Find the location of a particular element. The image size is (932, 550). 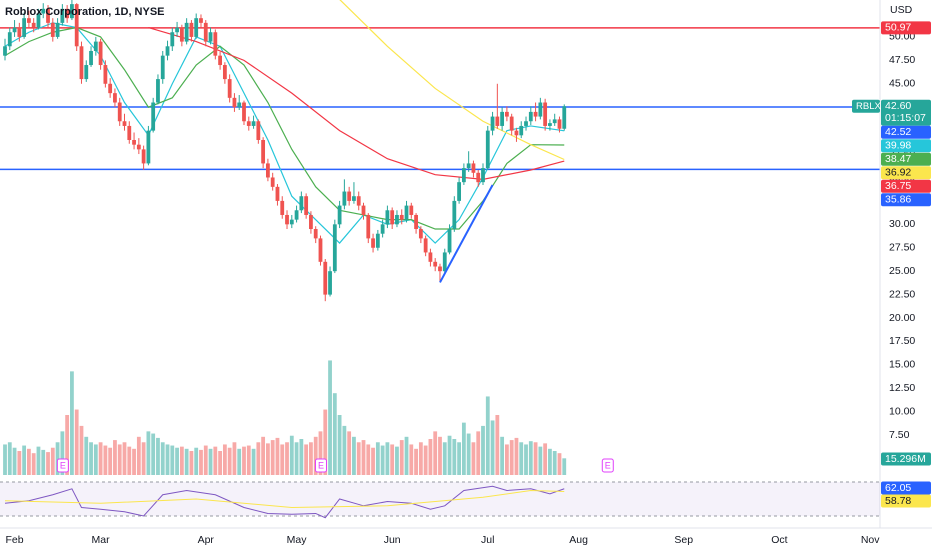

price-tag: 39.98 is located at coordinates (898, 146).